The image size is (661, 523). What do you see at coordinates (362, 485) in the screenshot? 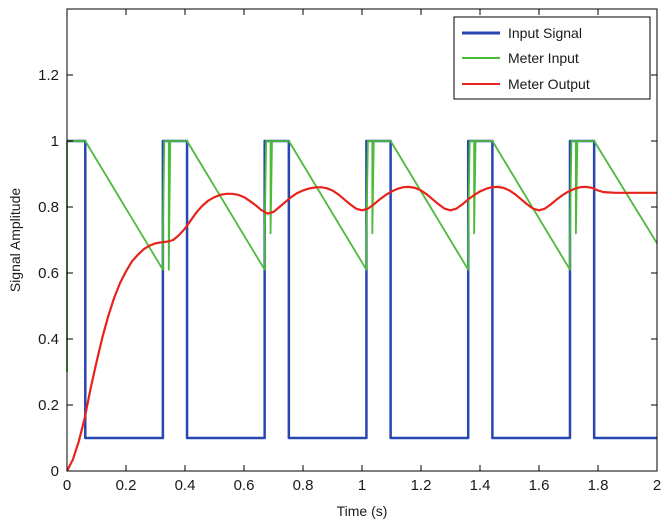
I see `x-tick-label: 1` at bounding box center [362, 485].